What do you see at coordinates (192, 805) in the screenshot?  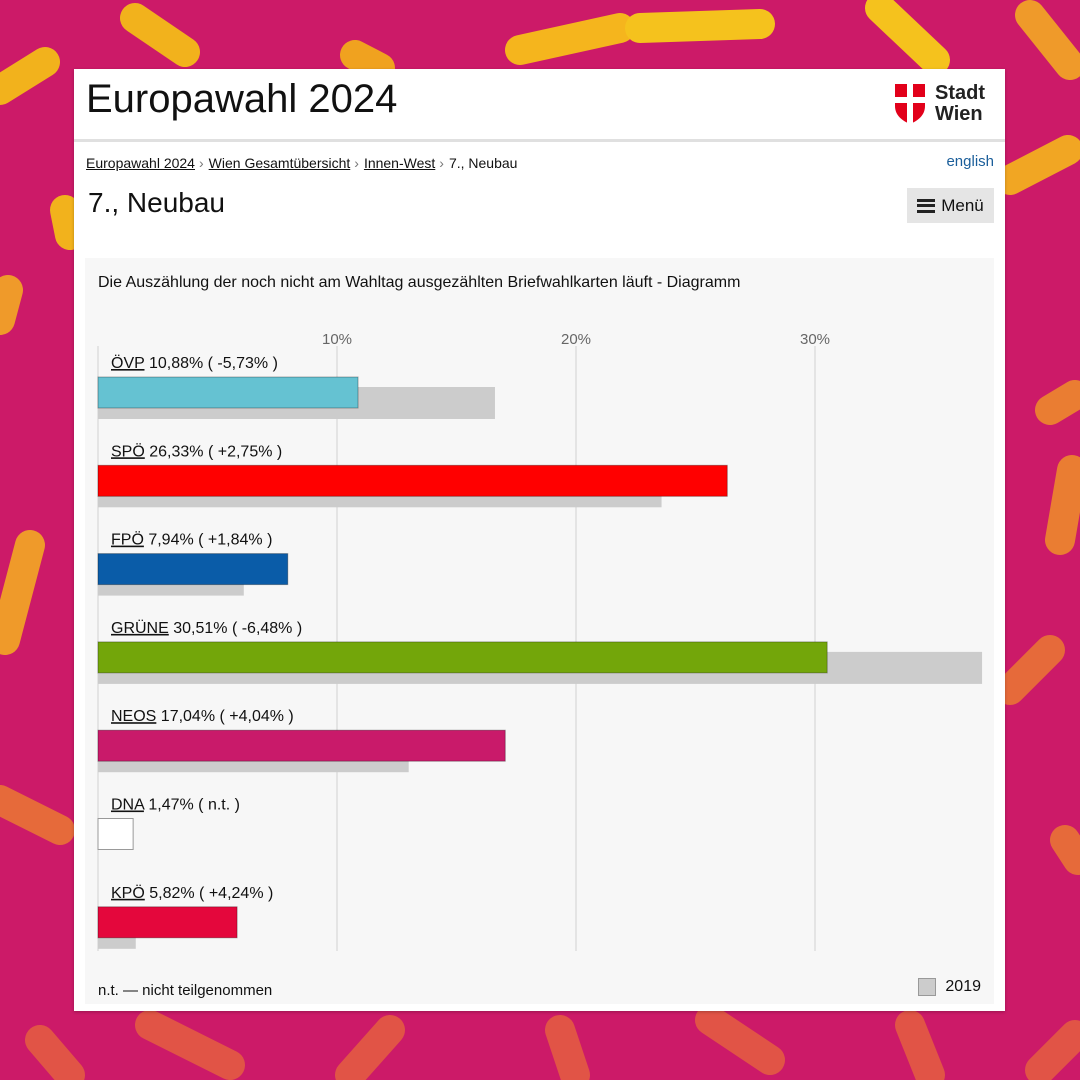 I see `data-label: 1,47% ( n.t. )` at bounding box center [192, 805].